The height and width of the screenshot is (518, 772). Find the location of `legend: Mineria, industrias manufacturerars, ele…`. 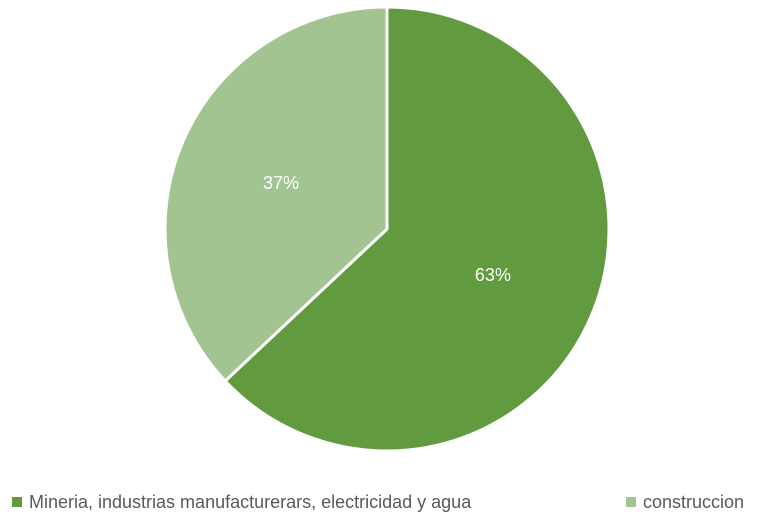

legend: Mineria, industrias manufacturerars, ele… is located at coordinates (386, 502).